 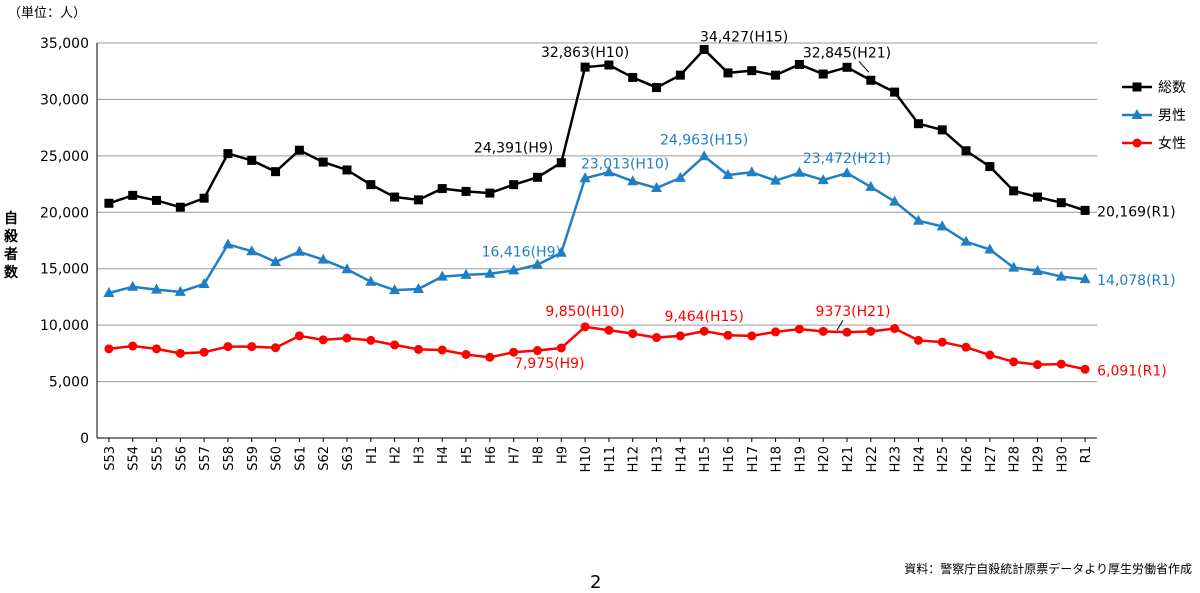 I want to click on y-tick-label: 20,000, so click(x=64, y=213).